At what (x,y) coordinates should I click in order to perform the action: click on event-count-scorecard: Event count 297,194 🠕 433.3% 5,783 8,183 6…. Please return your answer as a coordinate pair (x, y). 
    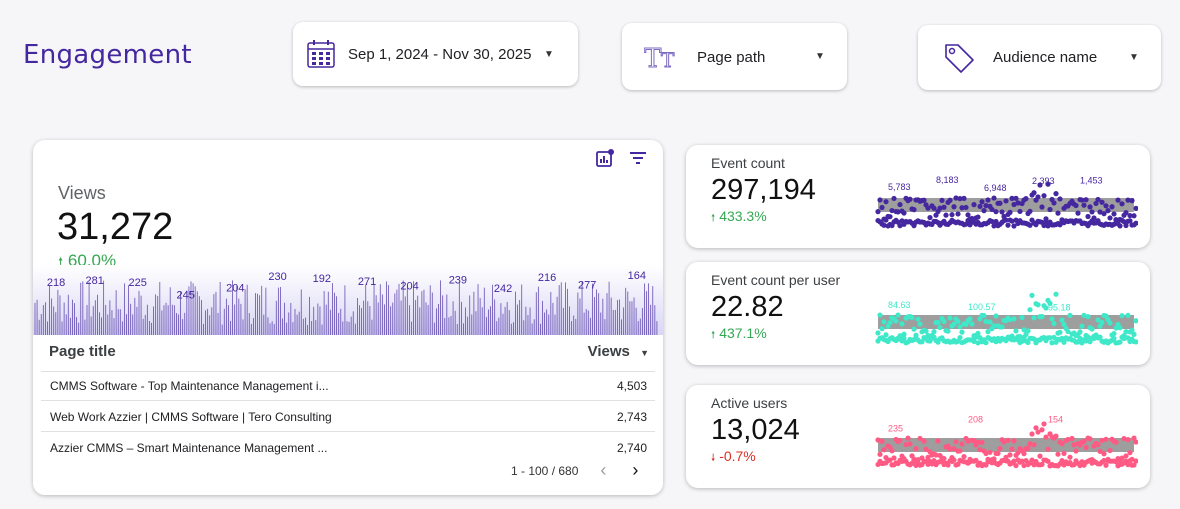
    Looking at the image, I should click on (918, 196).